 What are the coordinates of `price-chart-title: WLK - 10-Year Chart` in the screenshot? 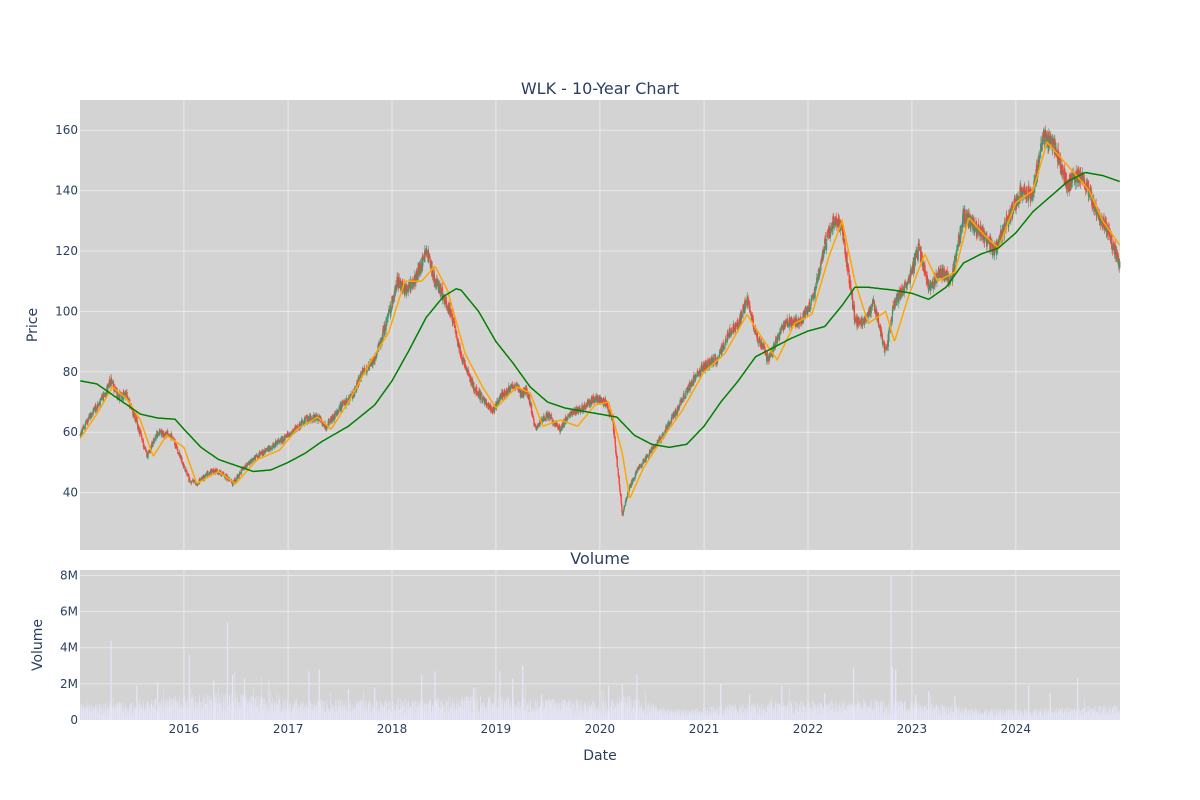 It's located at (600, 88).